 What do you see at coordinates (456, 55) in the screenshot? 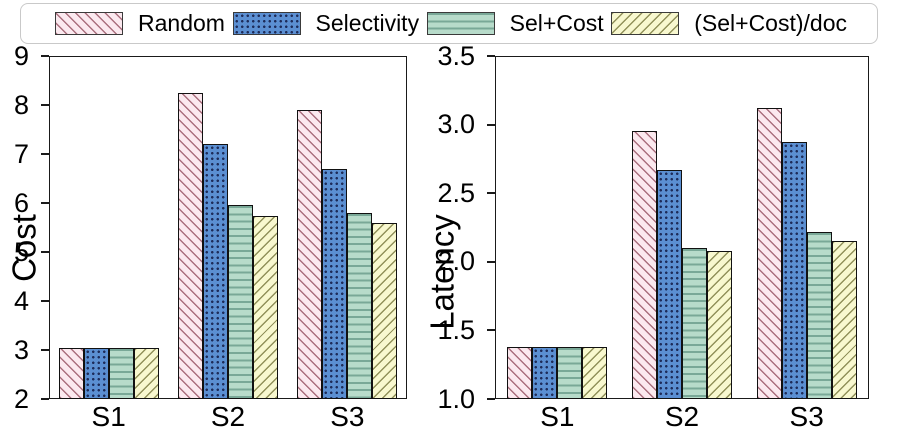
I see `y-tick-label: 3.5` at bounding box center [456, 55].